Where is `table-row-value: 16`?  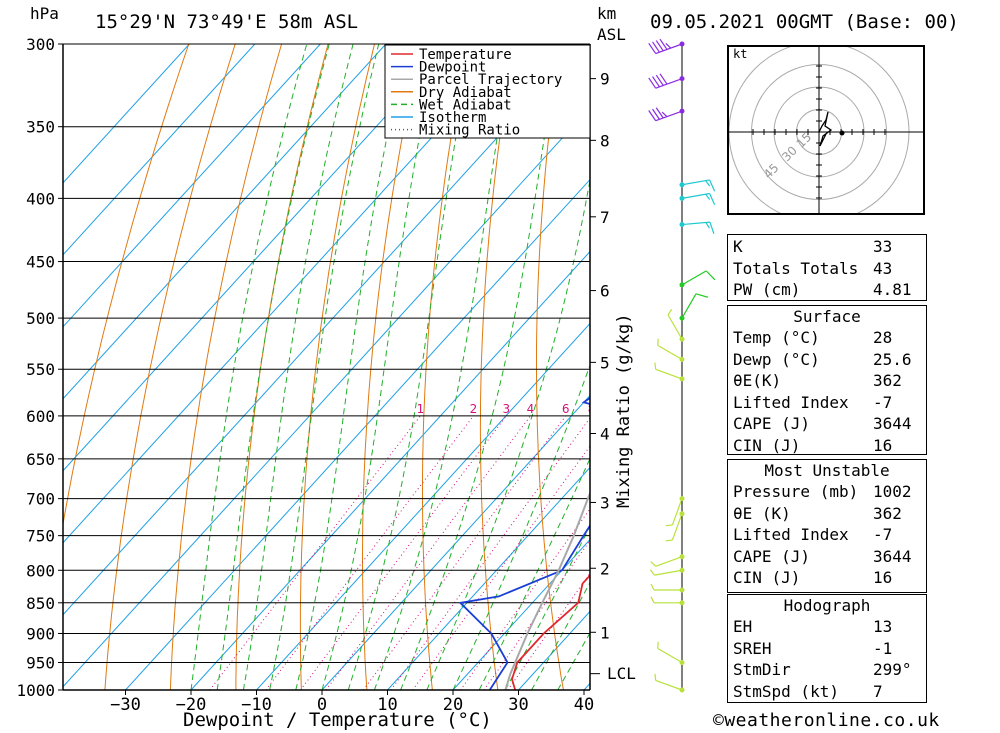
table-row-value: 16 is located at coordinates (883, 578).